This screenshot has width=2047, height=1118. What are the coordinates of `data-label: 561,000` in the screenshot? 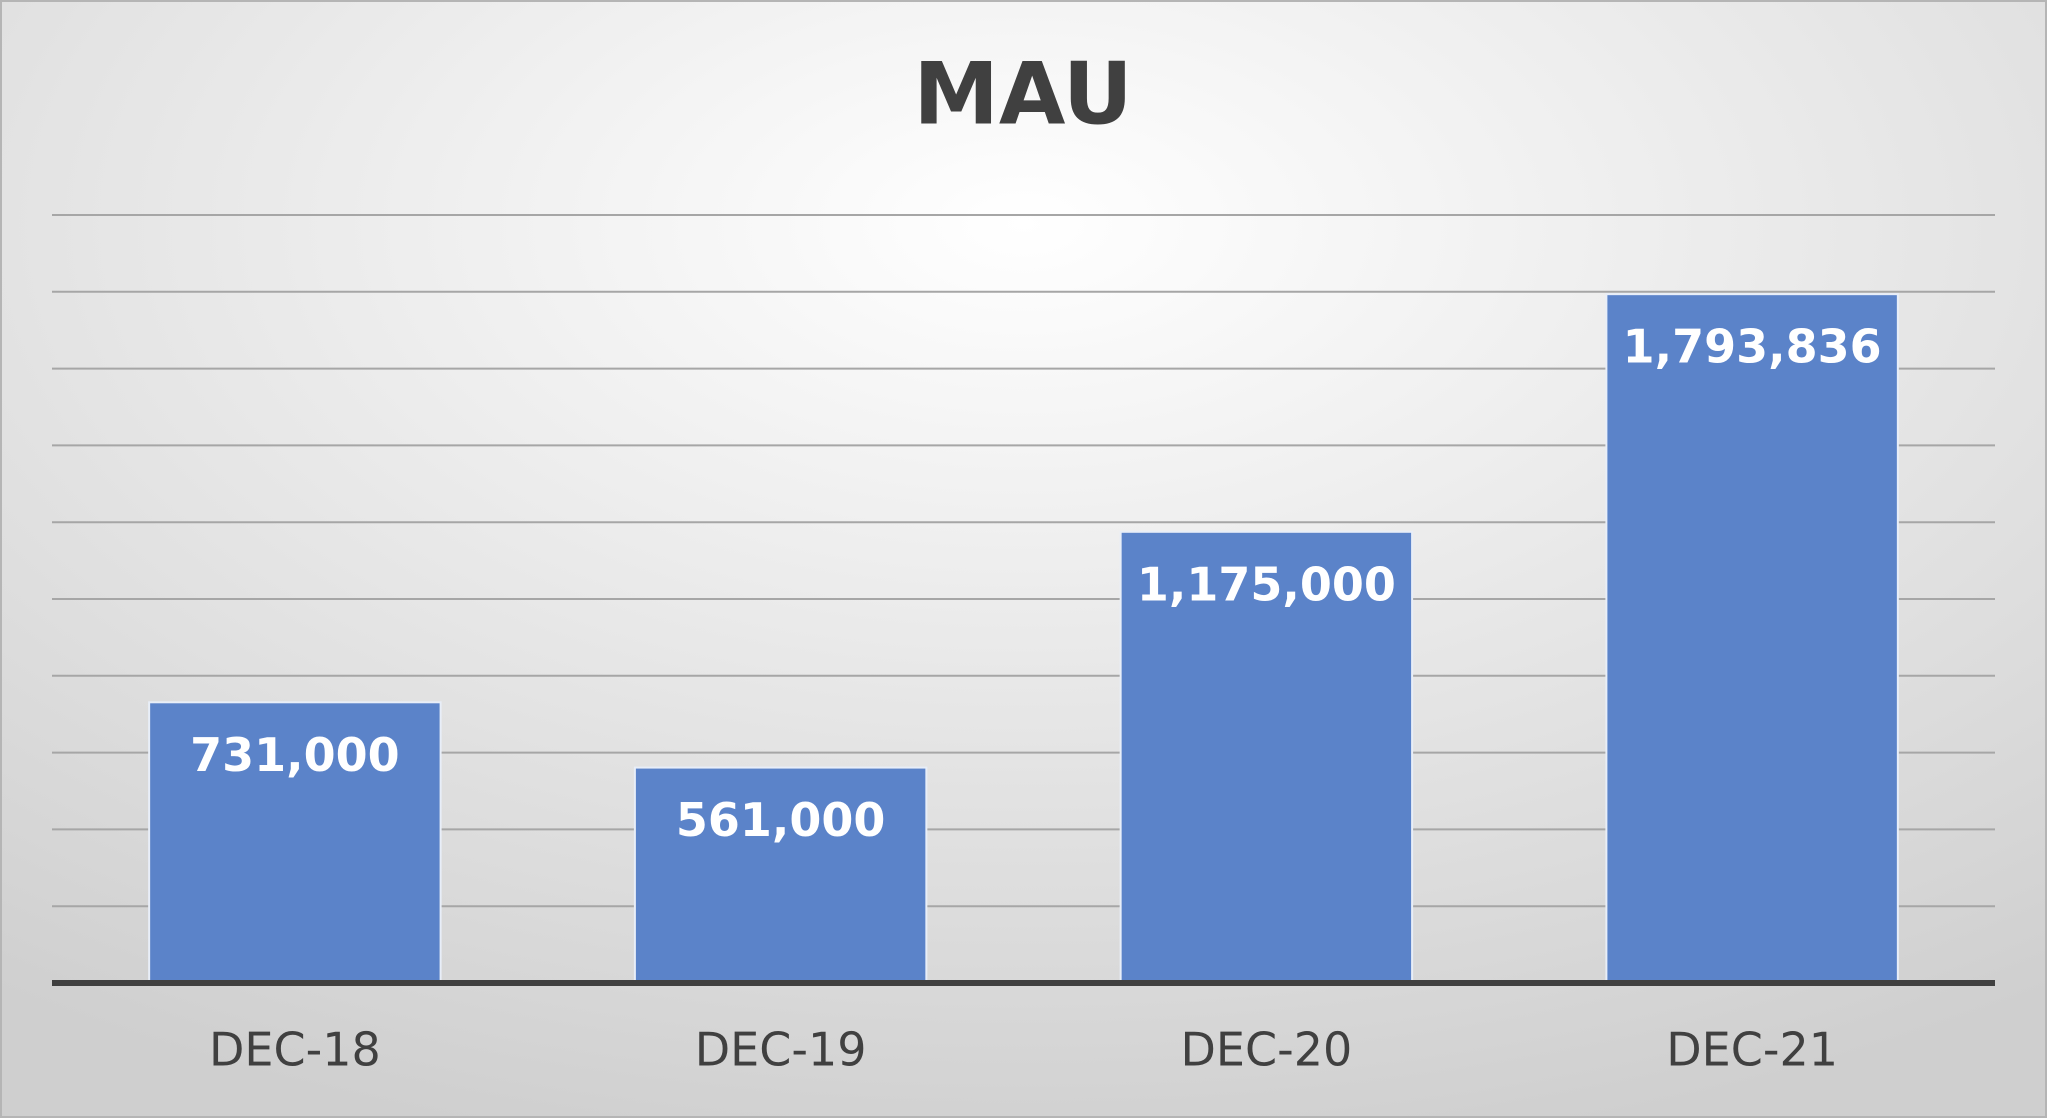 It's located at (781, 820).